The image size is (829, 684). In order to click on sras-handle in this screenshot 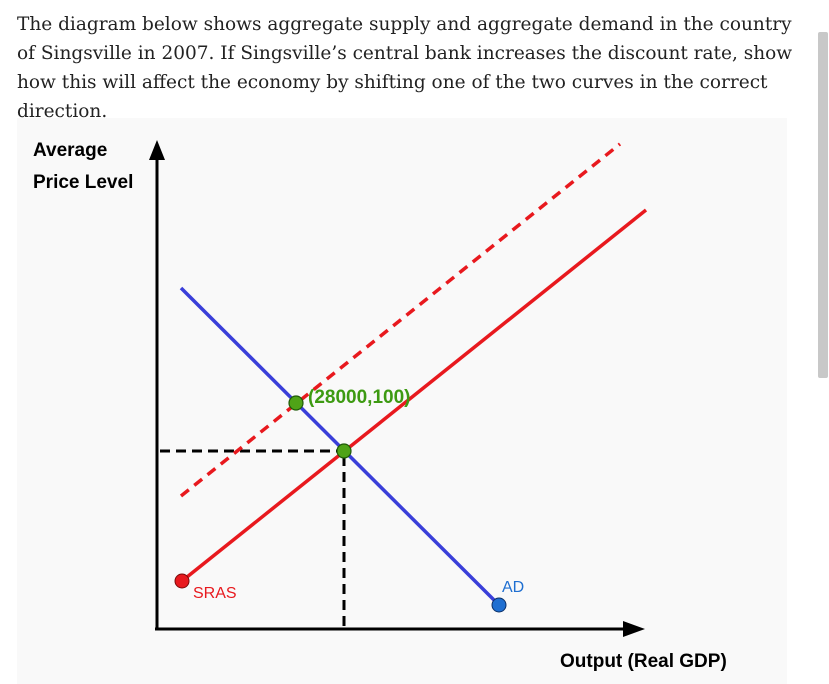, I will do `click(182, 581)`.